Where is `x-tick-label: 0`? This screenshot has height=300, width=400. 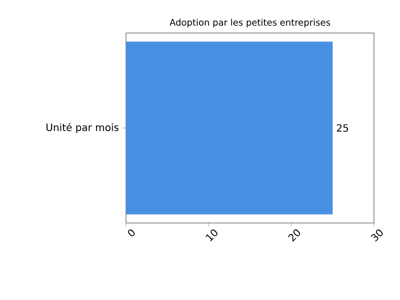 x-tick-label: 0 is located at coordinates (131, 233).